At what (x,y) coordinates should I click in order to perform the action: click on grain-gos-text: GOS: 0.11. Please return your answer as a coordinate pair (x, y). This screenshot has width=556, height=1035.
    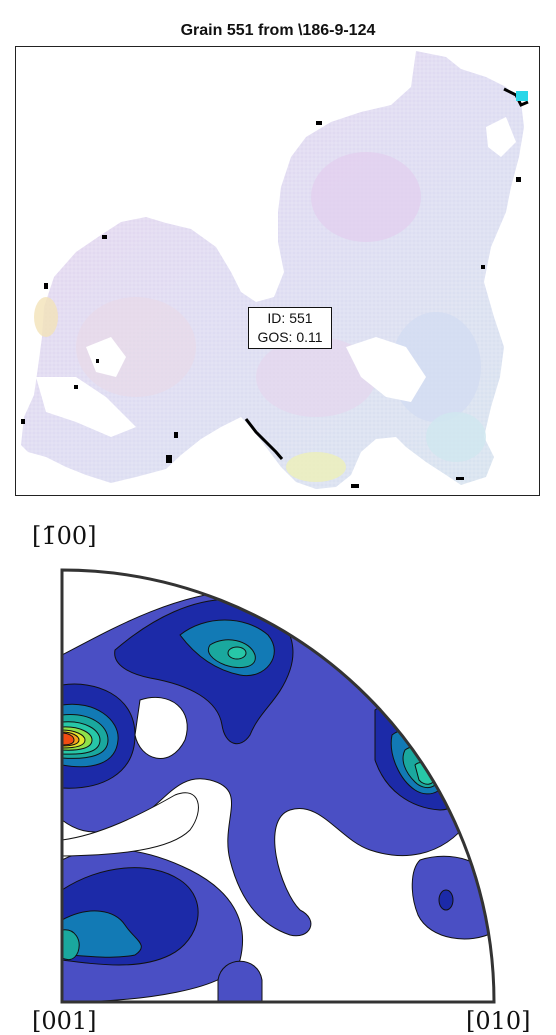
    Looking at the image, I should click on (290, 337).